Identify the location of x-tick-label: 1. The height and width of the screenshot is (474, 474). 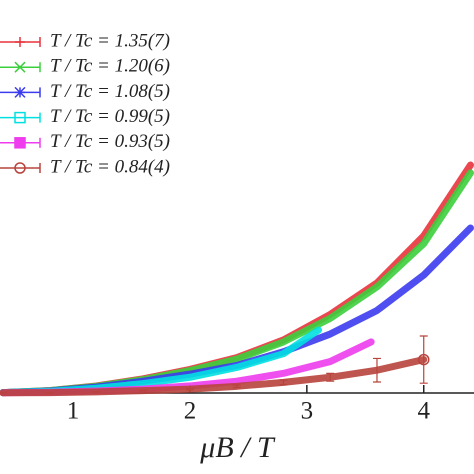
(73, 411).